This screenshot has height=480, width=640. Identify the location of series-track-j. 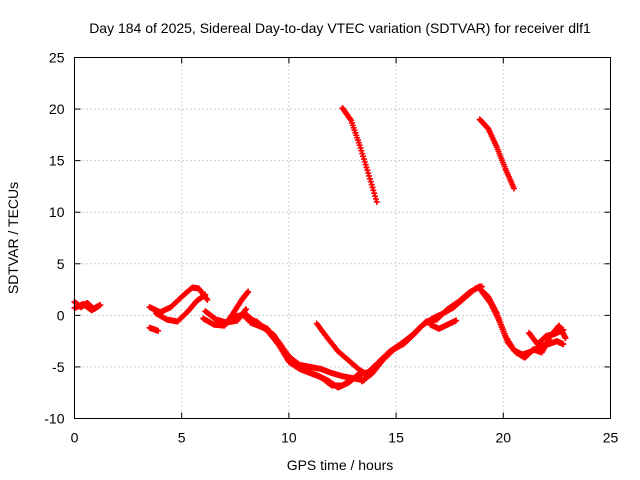
(304, 355).